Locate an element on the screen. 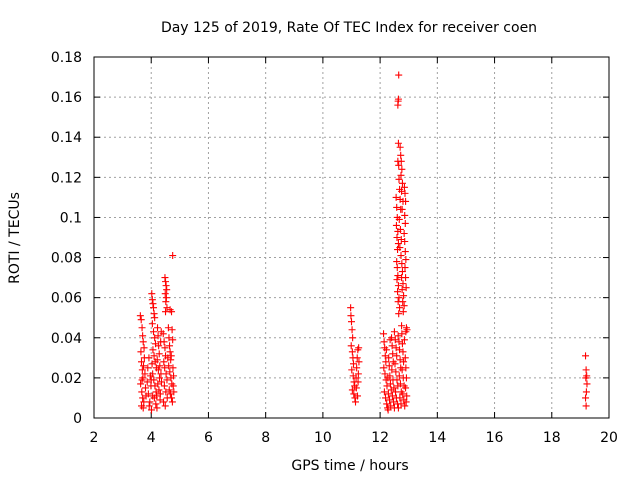 The image size is (640, 480). y-tick-label: 0 is located at coordinates (77, 419).